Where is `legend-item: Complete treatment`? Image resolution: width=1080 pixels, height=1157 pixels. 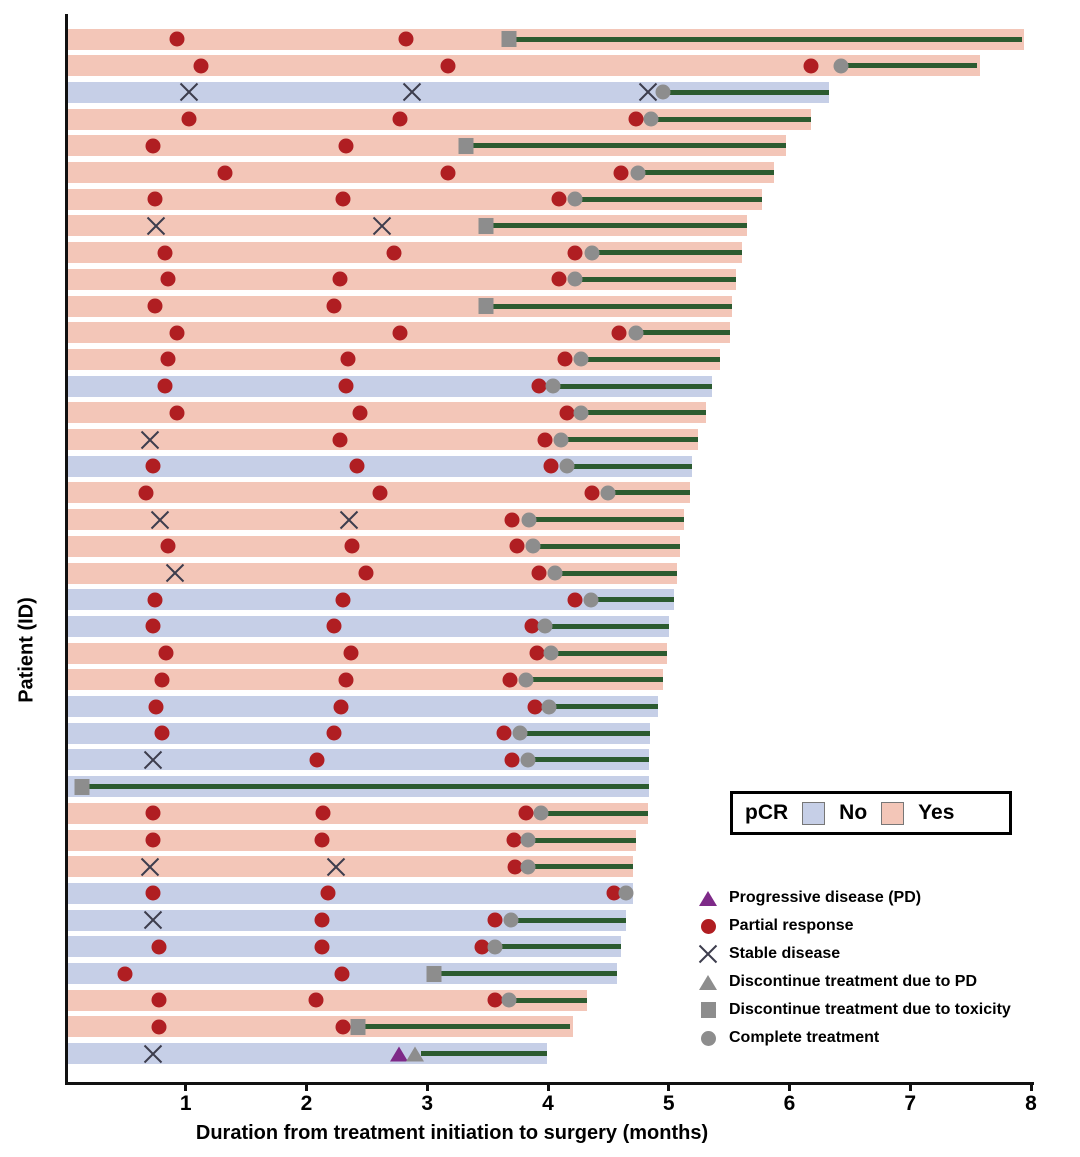
legend-item: Complete treatment is located at coordinates (853, 1038).